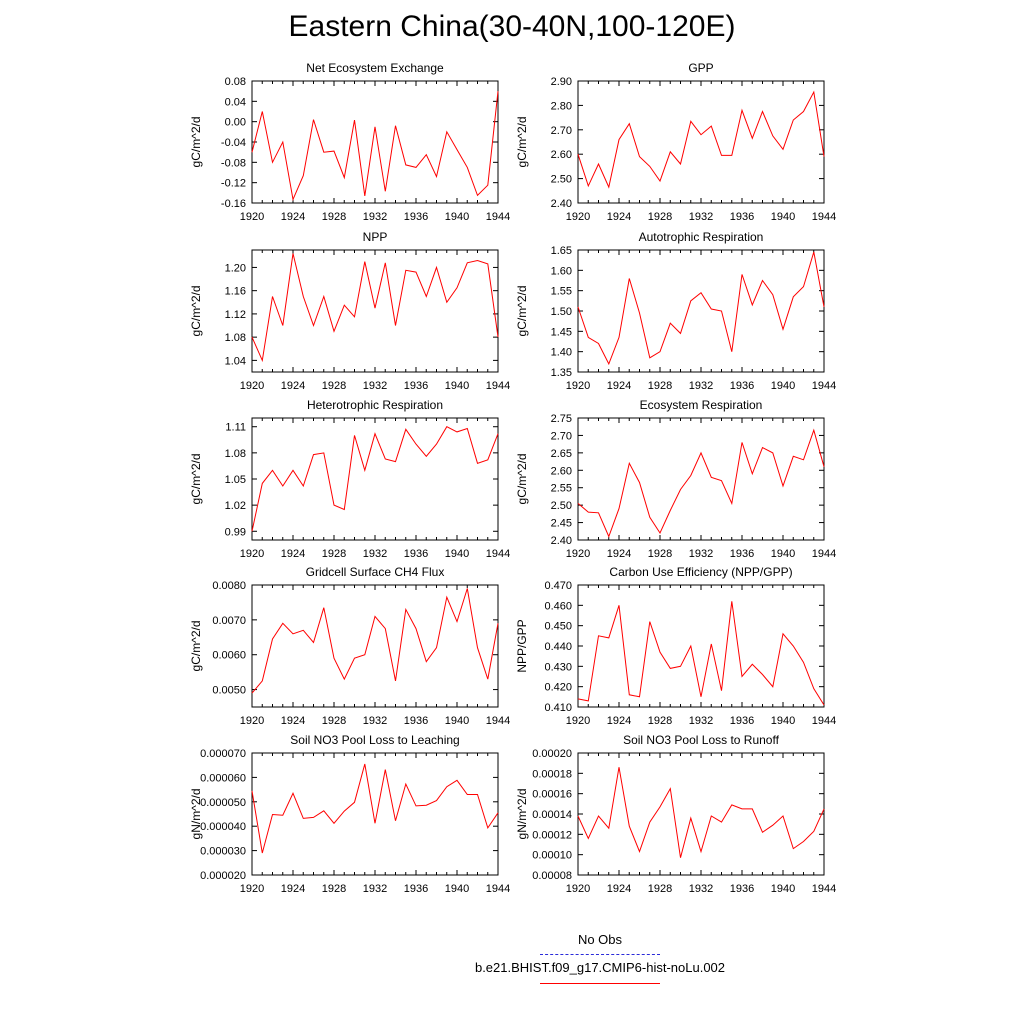  What do you see at coordinates (552, 815) in the screenshot?
I see `y-tick-label: 0.00014` at bounding box center [552, 815].